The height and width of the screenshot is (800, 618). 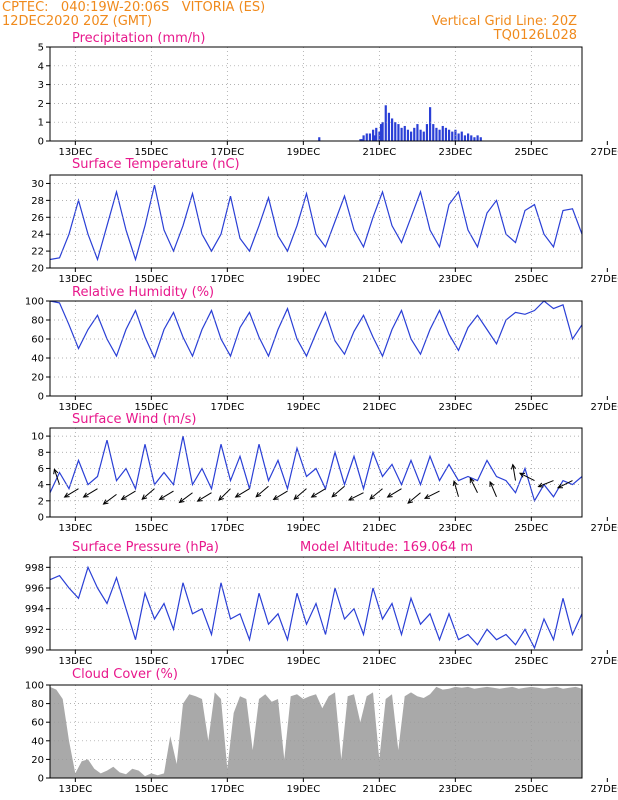 I want to click on temperature-ytick-label: 22, so click(x=37, y=252).